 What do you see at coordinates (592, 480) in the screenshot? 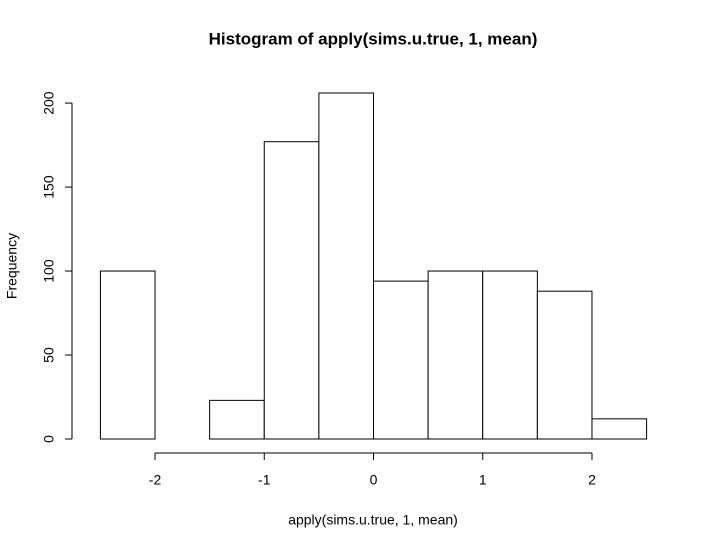
I see `x-tick-label: 2` at bounding box center [592, 480].